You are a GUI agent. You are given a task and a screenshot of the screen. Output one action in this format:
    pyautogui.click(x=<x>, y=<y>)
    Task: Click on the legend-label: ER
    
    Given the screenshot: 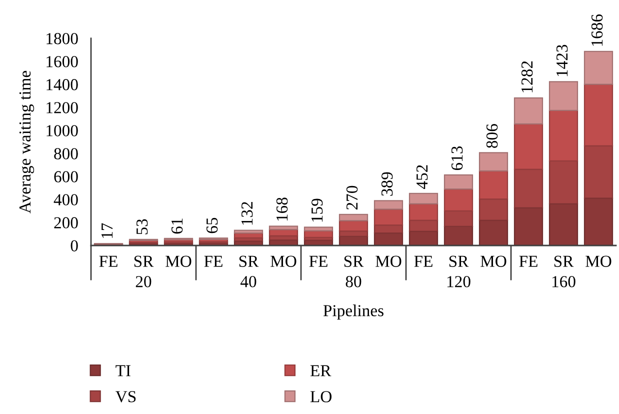 What is the action you would take?
    pyautogui.click(x=321, y=370)
    